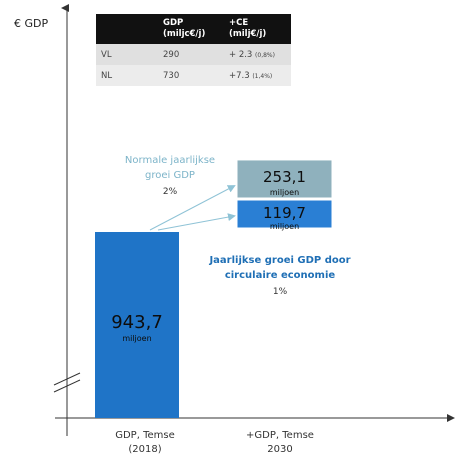 Image resolution: width=457 pixels, height=459 pixels. What do you see at coordinates (284, 192) in the screenshot?
I see `normal-growth-unit-label: miljoen` at bounding box center [284, 192].